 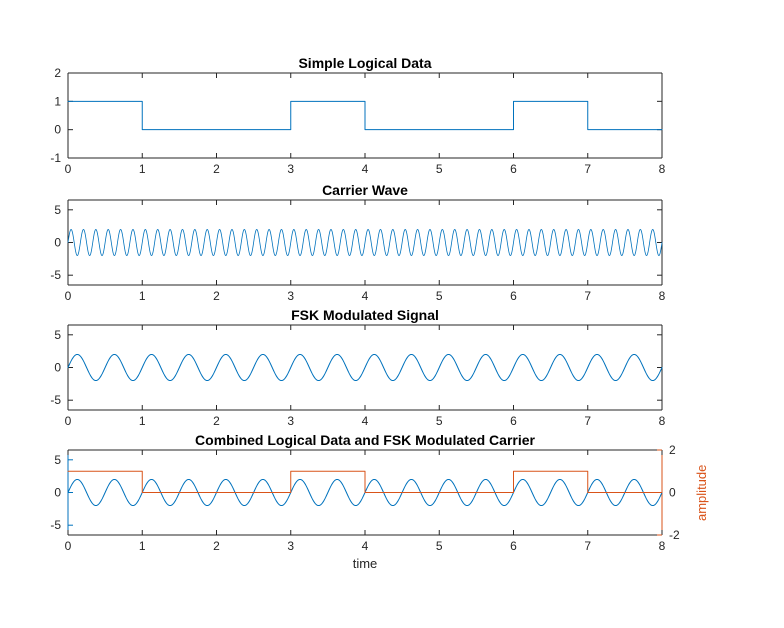 I want to click on plot-title-simple-logical-data: Simple Logical Data, so click(x=365, y=63).